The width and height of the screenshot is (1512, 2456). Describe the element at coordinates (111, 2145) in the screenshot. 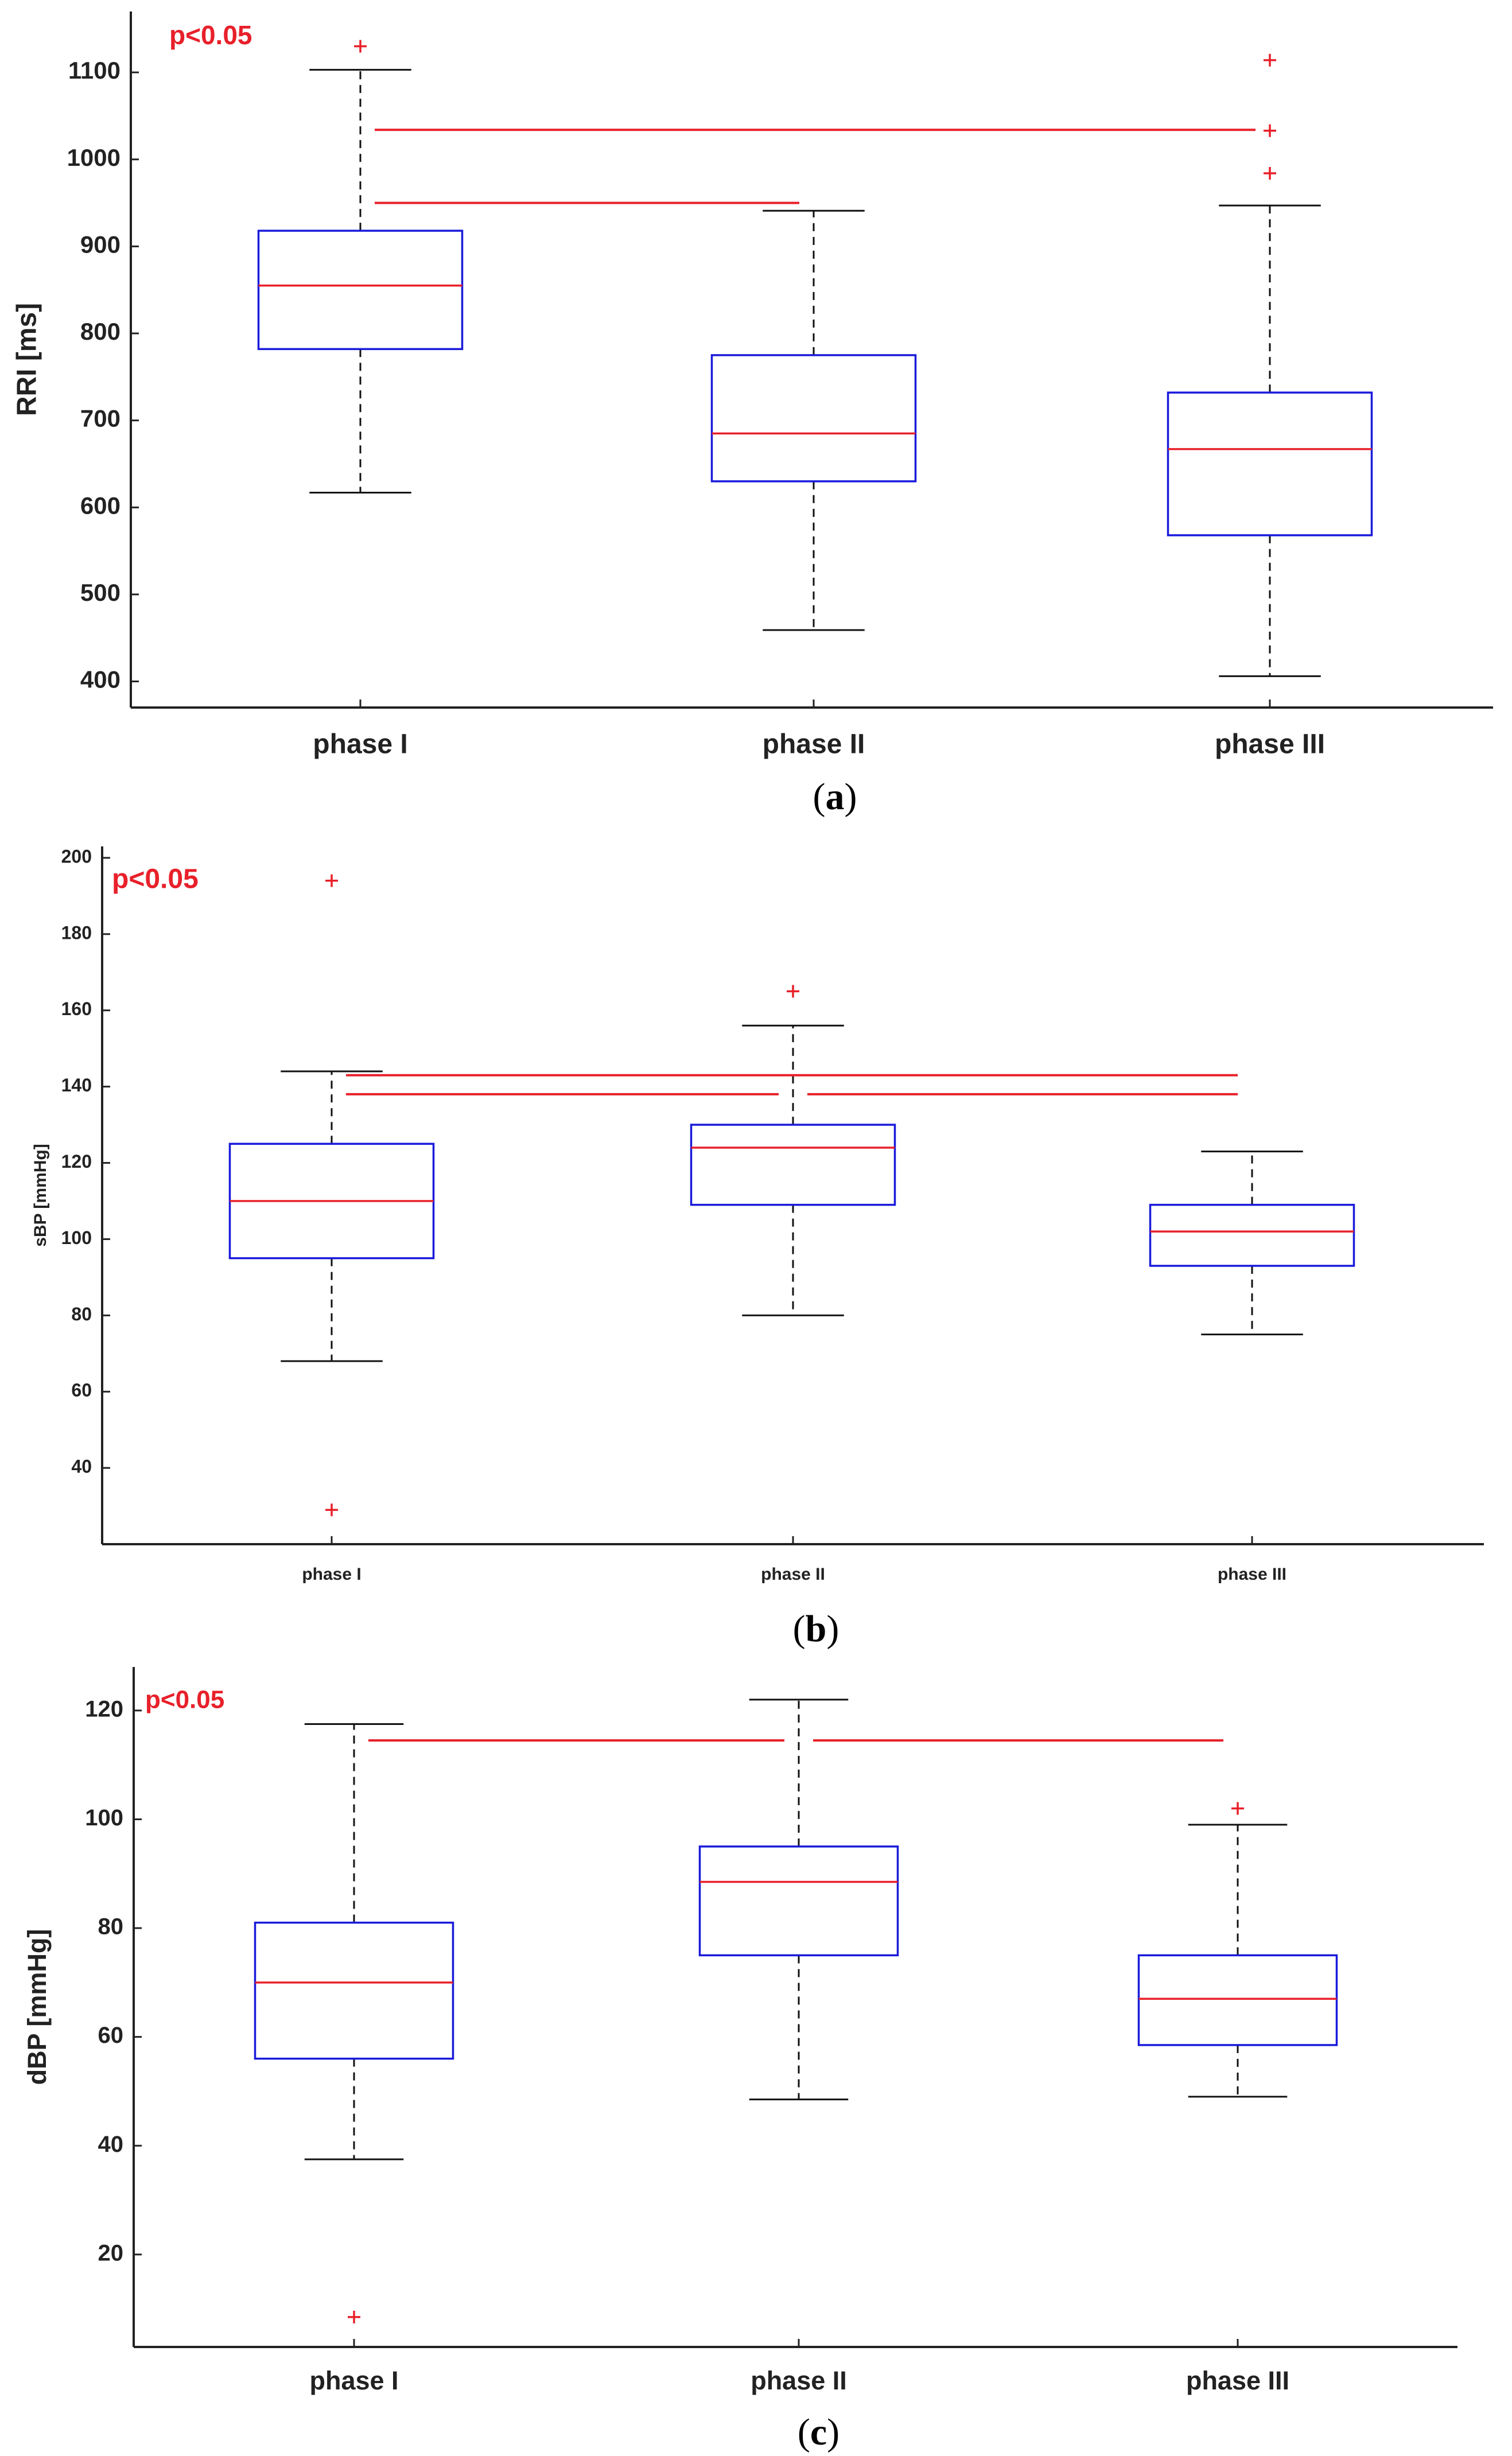

I see `panel-c-ytick-label: 40` at that location.